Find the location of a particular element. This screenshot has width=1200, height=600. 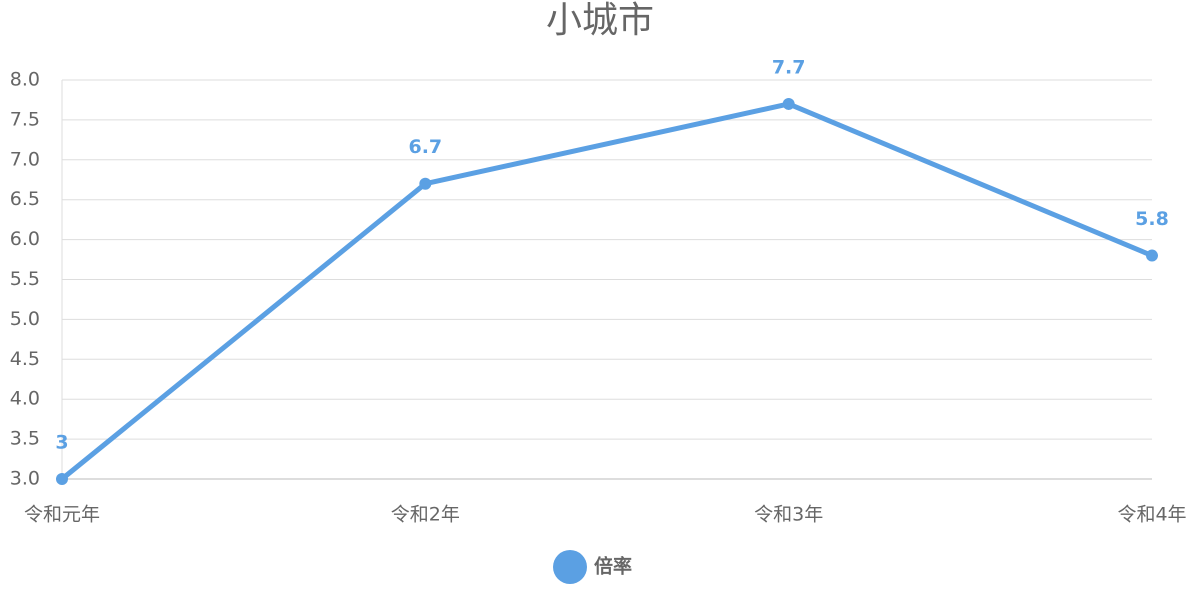

data-label: 6.7 is located at coordinates (425, 147).